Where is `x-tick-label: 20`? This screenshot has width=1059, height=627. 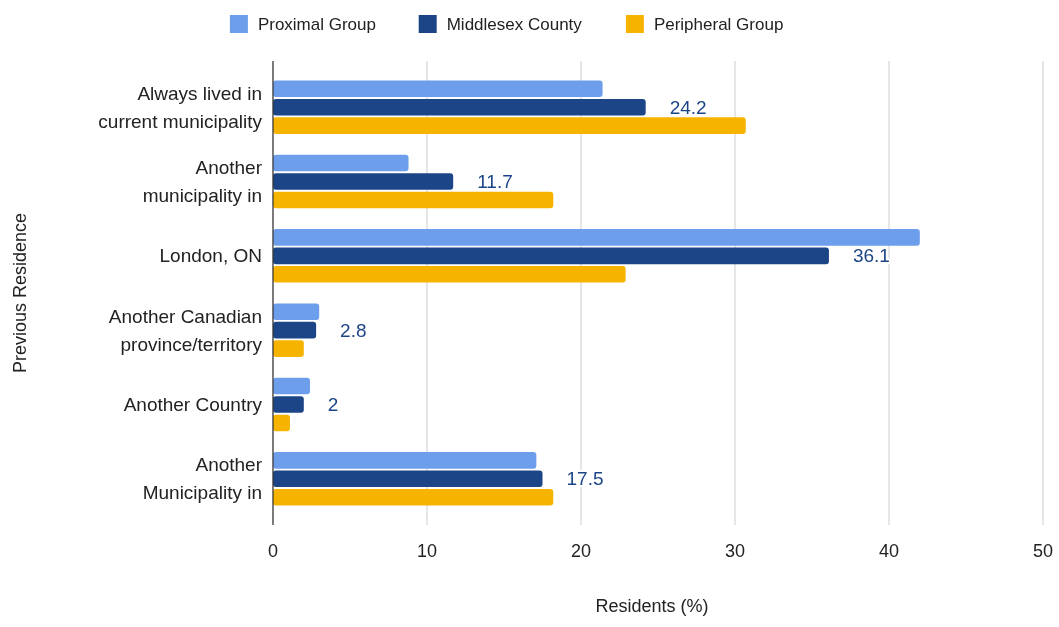
x-tick-label: 20 is located at coordinates (581, 551).